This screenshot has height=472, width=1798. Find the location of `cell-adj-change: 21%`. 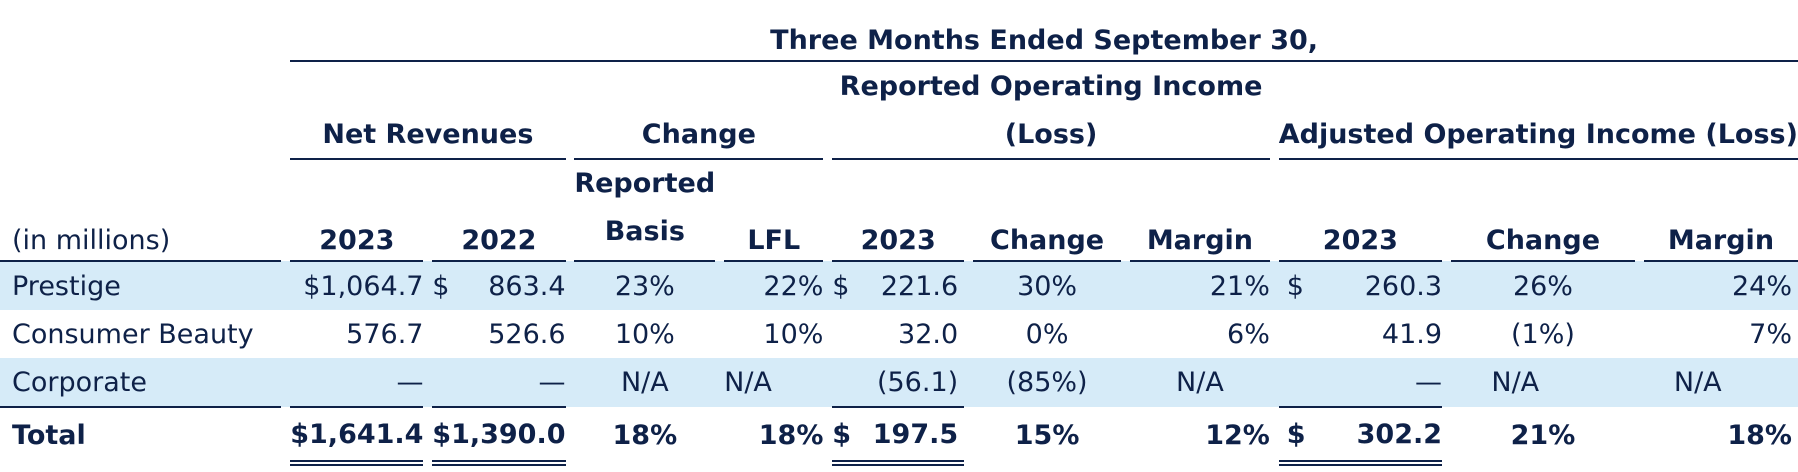

cell-adj-change: 21% is located at coordinates (1543, 435).